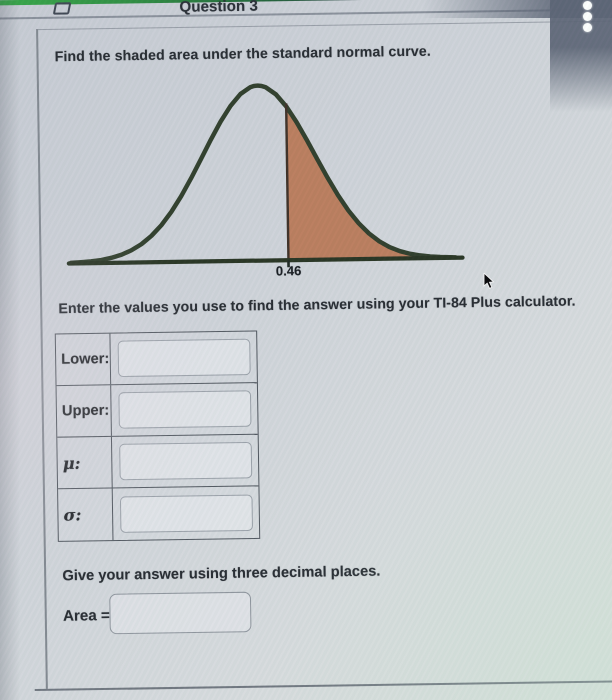  I want to click on lower-input, so click(184, 358).